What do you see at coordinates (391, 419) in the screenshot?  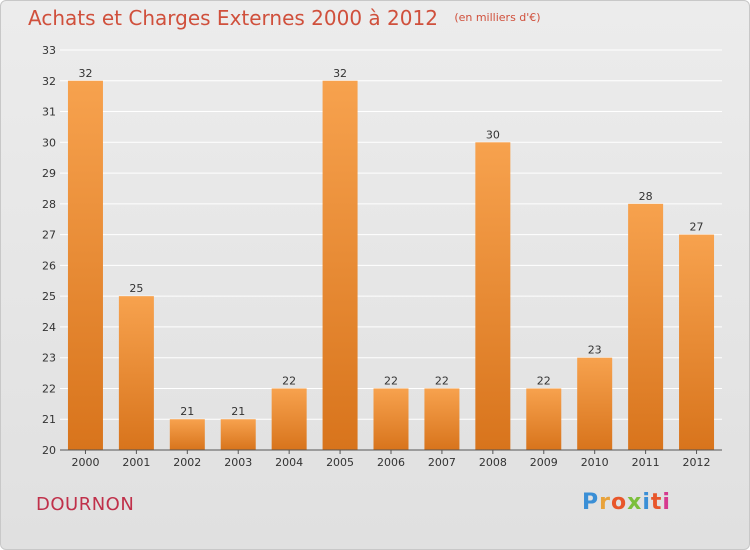 I see `bar-2006` at bounding box center [391, 419].